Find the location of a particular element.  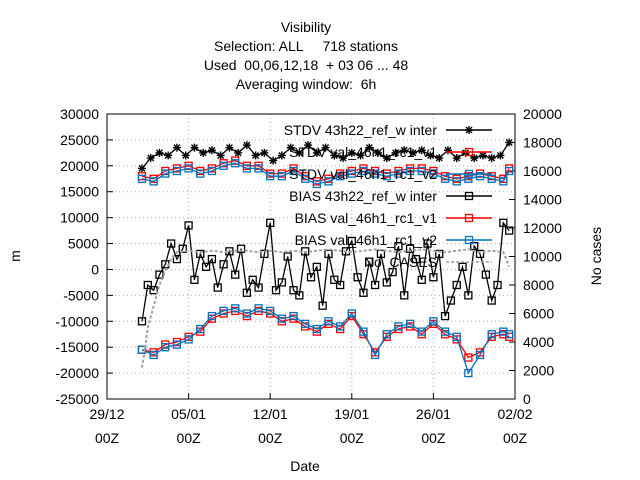

chart-title-line-4: Averaging window: 6h is located at coordinates (306, 84).